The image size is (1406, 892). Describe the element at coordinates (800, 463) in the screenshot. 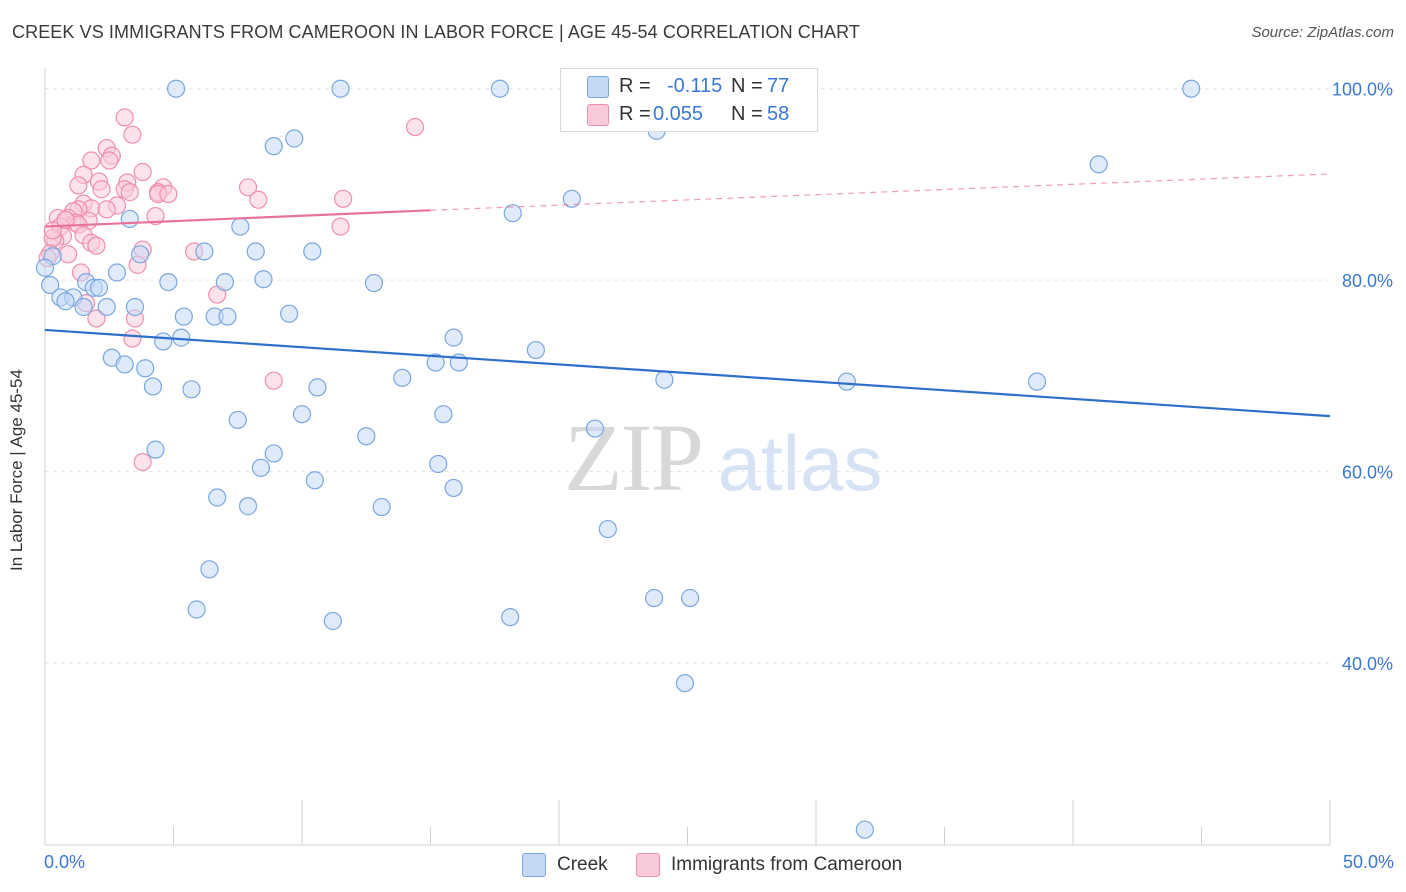

I see `watermark-atlas: atlas` at that location.